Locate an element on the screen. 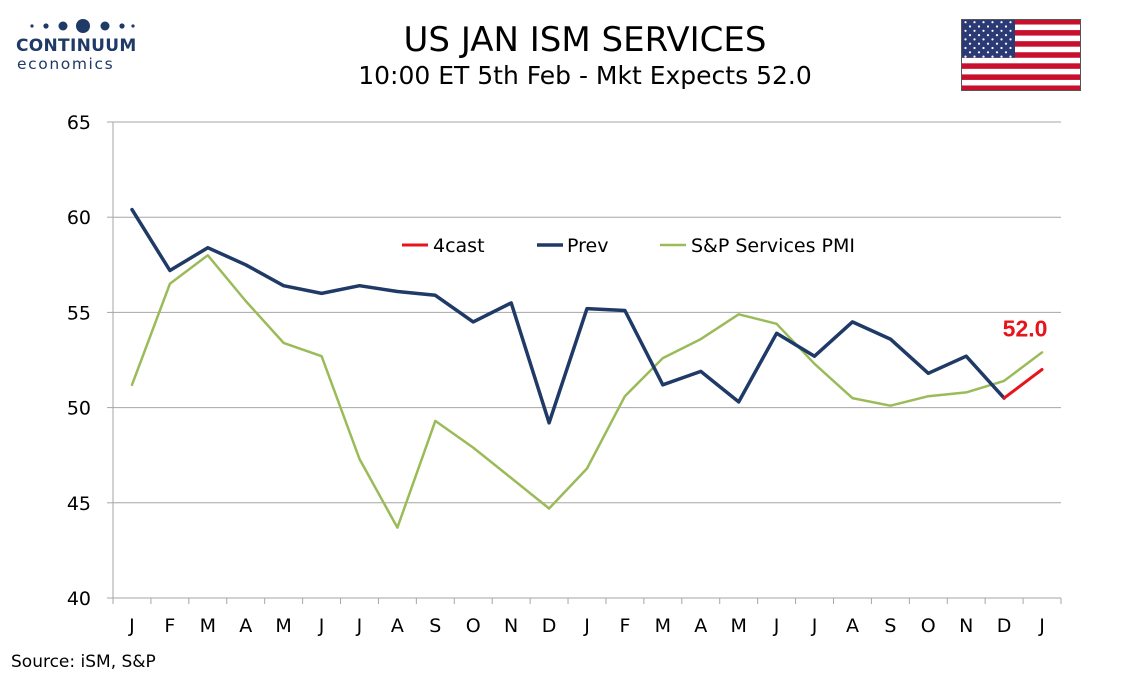 This screenshot has width=1134, height=680. logo-brand-text: CONTINUUM is located at coordinates (76, 46).